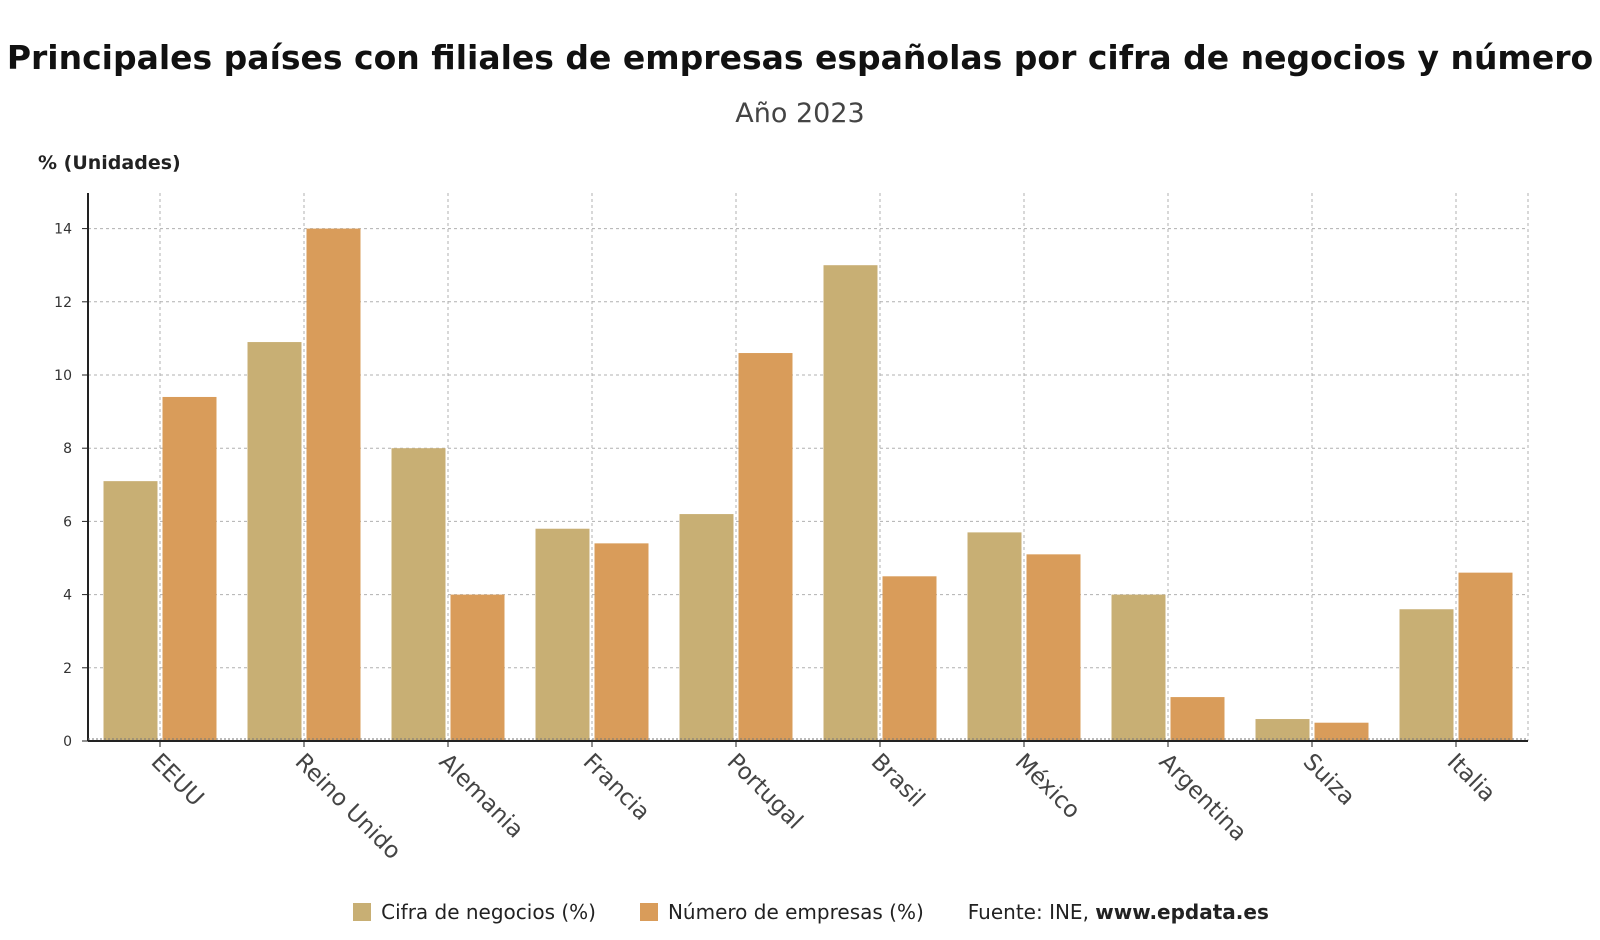  Describe the element at coordinates (616, 787) in the screenshot. I see `x-tick-label: Francia` at that location.